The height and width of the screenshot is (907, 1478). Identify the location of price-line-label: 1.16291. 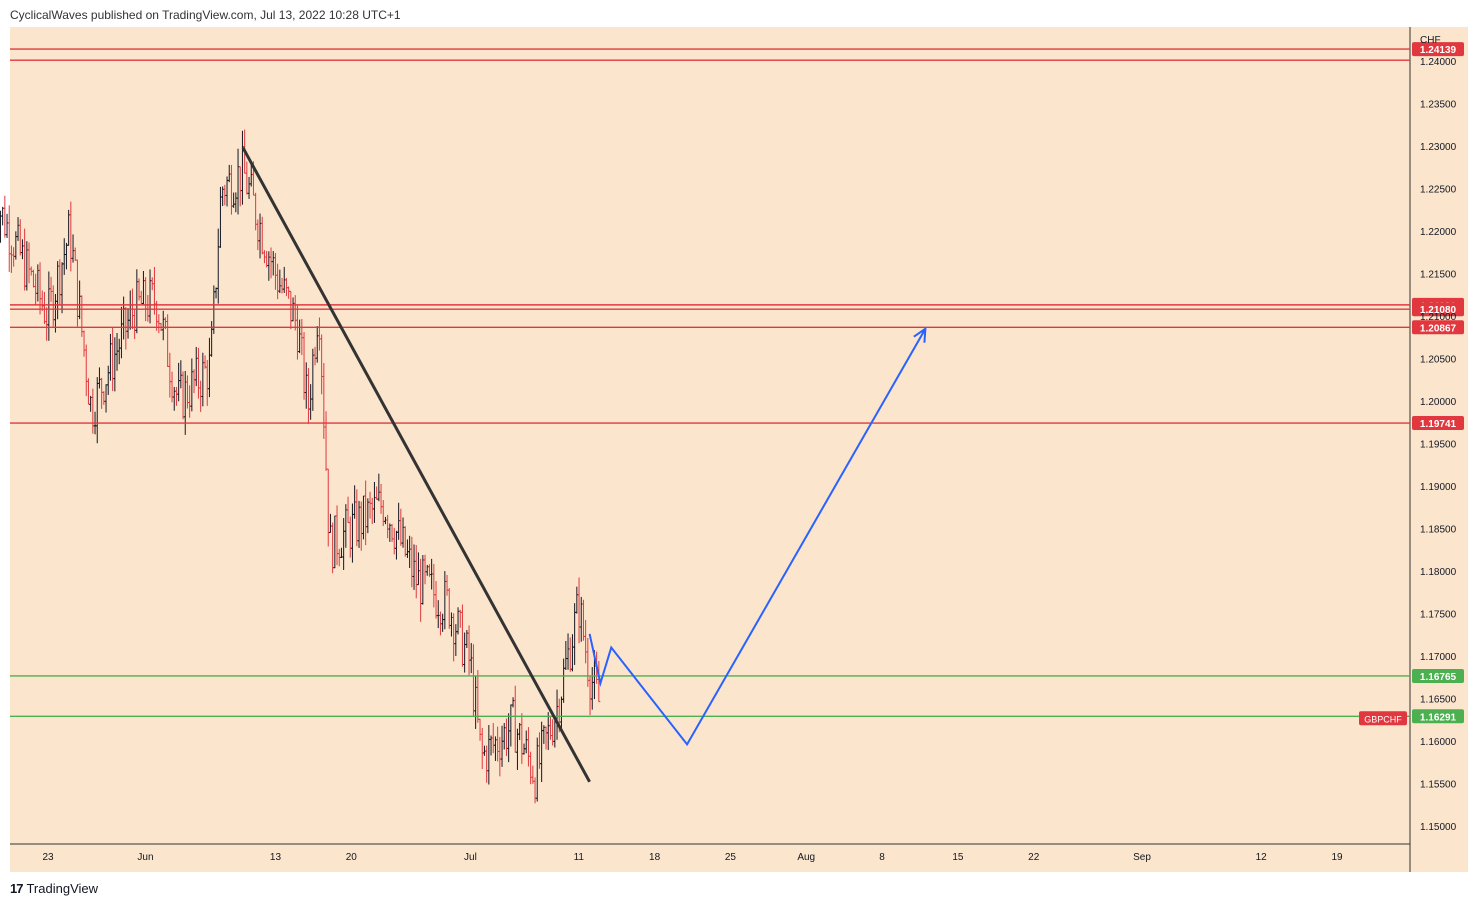
(1438, 717).